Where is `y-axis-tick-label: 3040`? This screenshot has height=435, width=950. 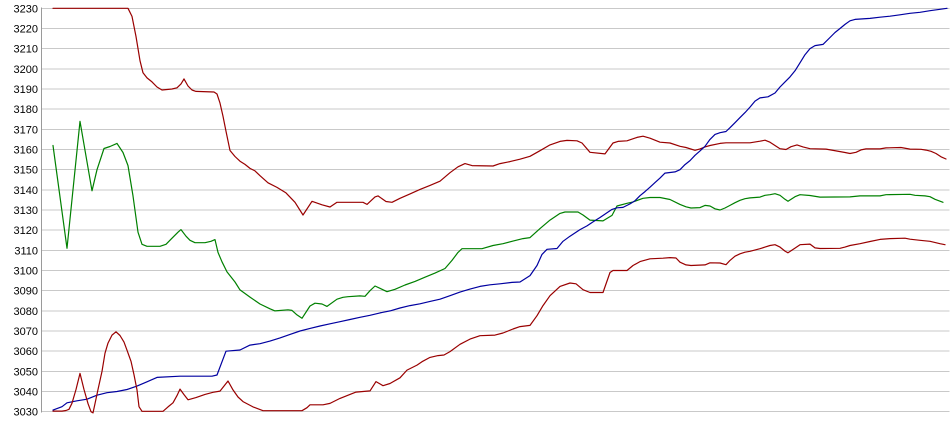
y-axis-tick-label: 3040 is located at coordinates (26, 393).